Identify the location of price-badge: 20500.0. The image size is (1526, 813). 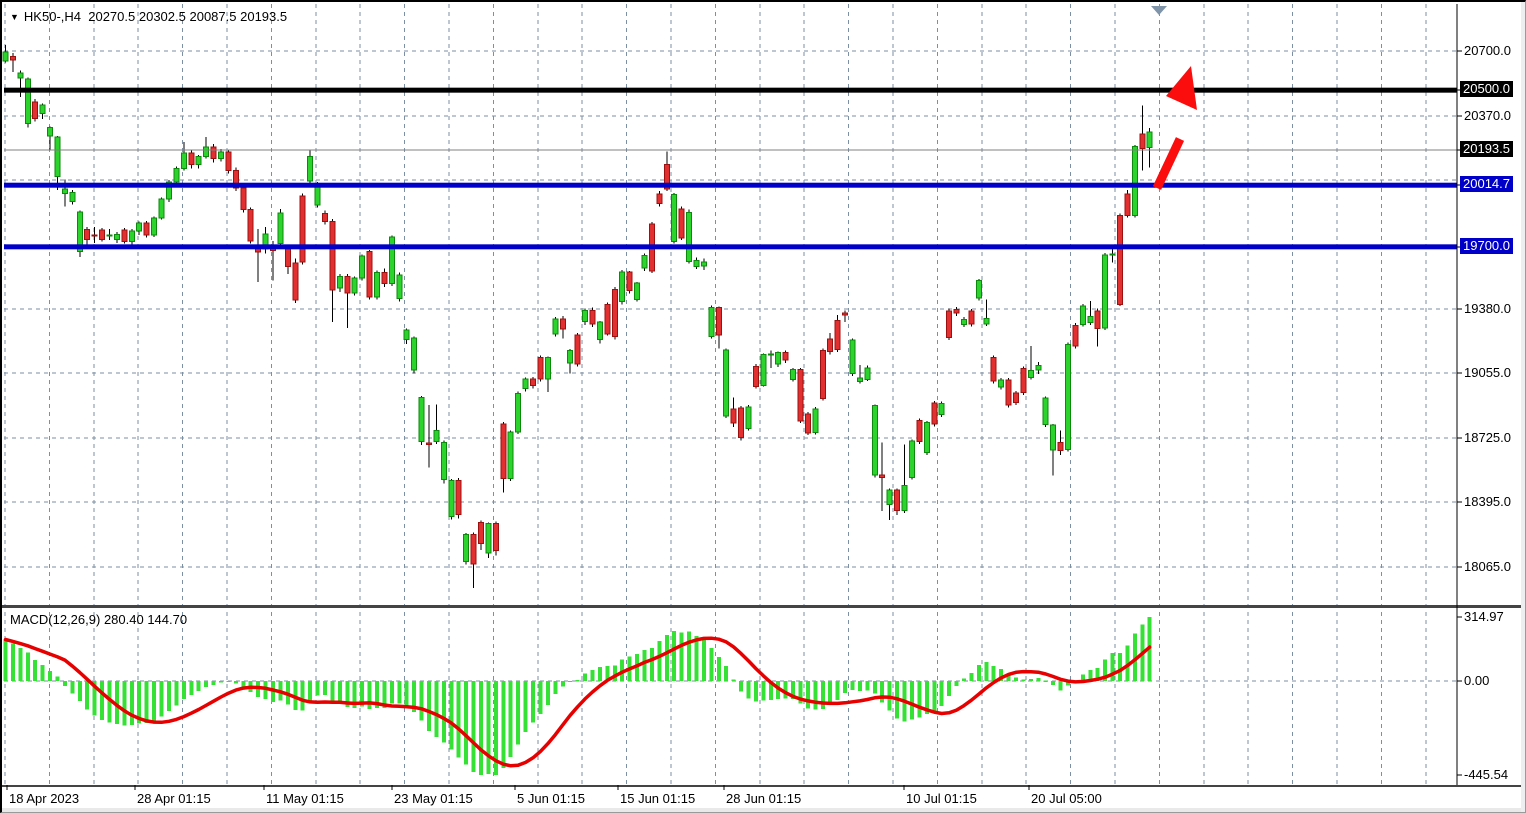
(1486, 89).